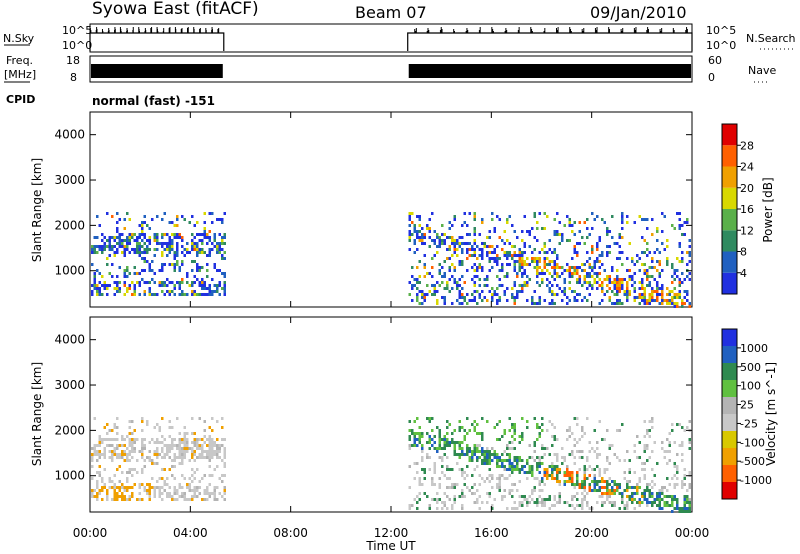  What do you see at coordinates (768, 209) in the screenshot?
I see `power-colorbar-label: Power [dB]` at bounding box center [768, 209].